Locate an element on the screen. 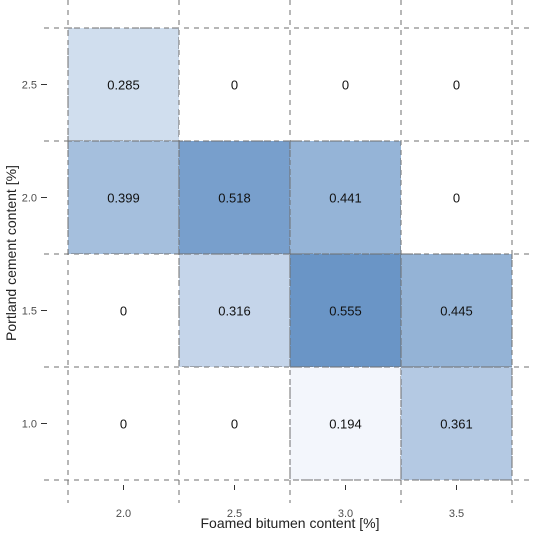 This screenshot has width=535, height=539. y-axis-ticks: 2.5 2.0 1.5 1.0 is located at coordinates (34, 255).